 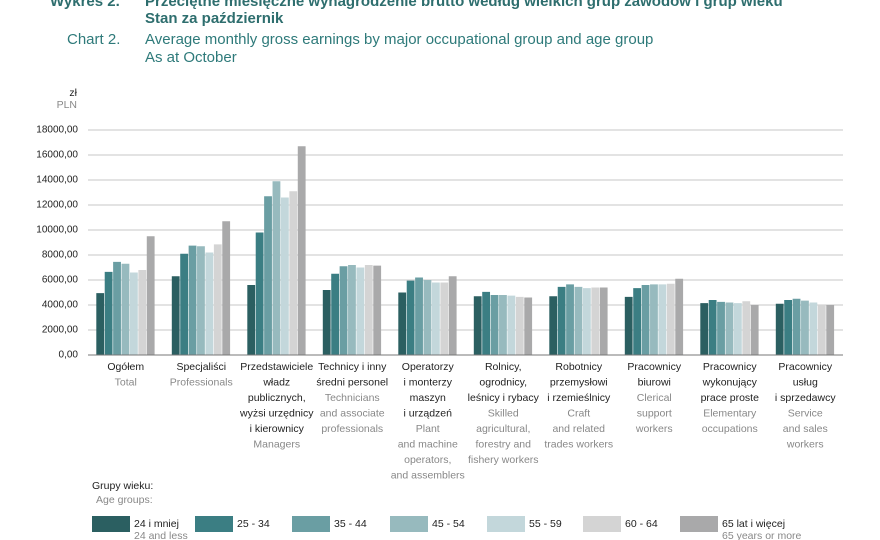 I want to click on x-tick-label: Ogółem, so click(x=125, y=367).